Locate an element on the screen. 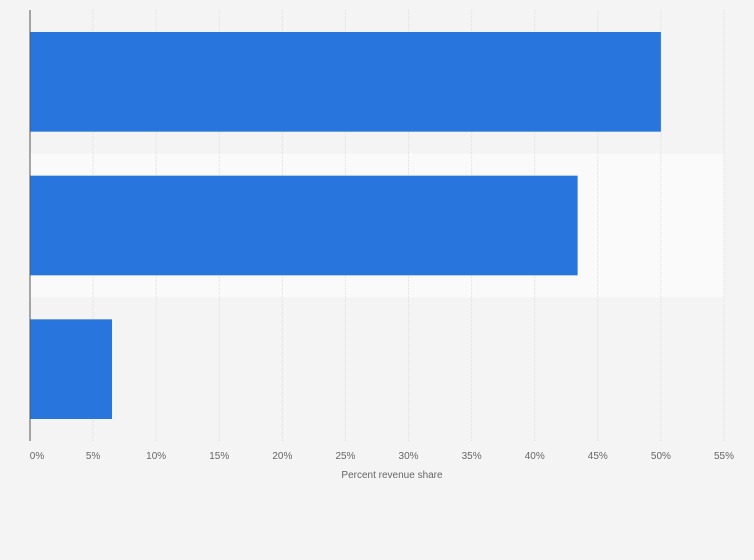 The height and width of the screenshot is (560, 754). x-tick-label: 55% is located at coordinates (724, 456).